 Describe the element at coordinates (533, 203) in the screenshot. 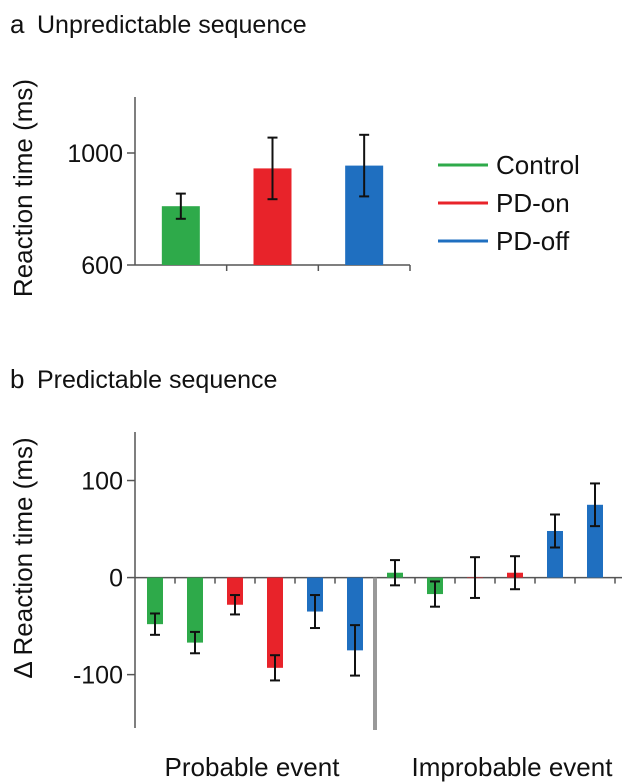

I see `legend-label-pd-on: PD-on` at that location.